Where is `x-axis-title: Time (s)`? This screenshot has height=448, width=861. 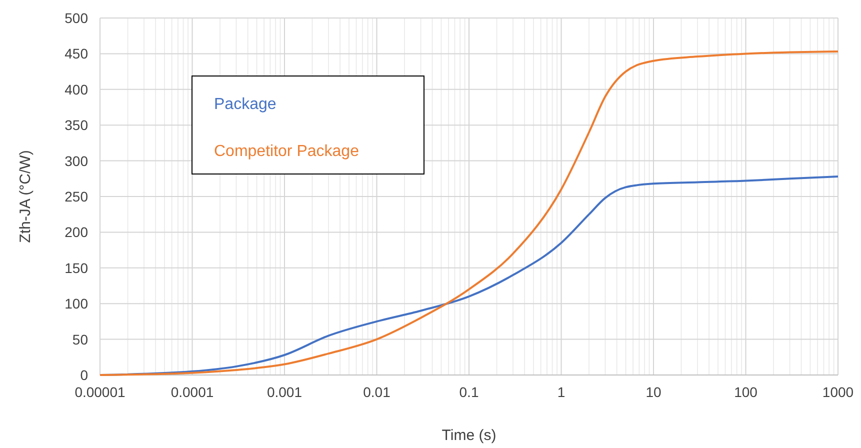 x-axis-title: Time (s) is located at coordinates (469, 435).